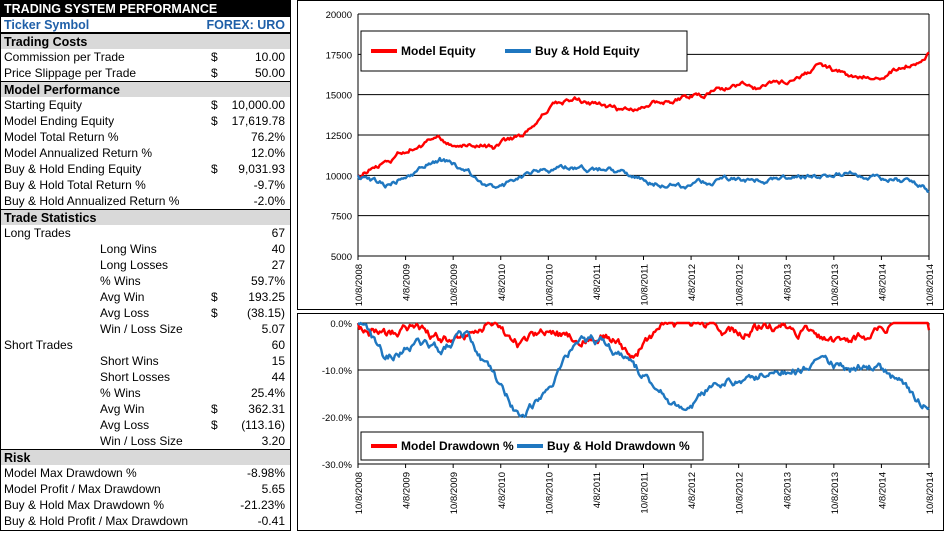 This screenshot has height=533, width=944. Describe the element at coordinates (145, 393) in the screenshot. I see `stat-subrow: % Wins 25.4%` at that location.